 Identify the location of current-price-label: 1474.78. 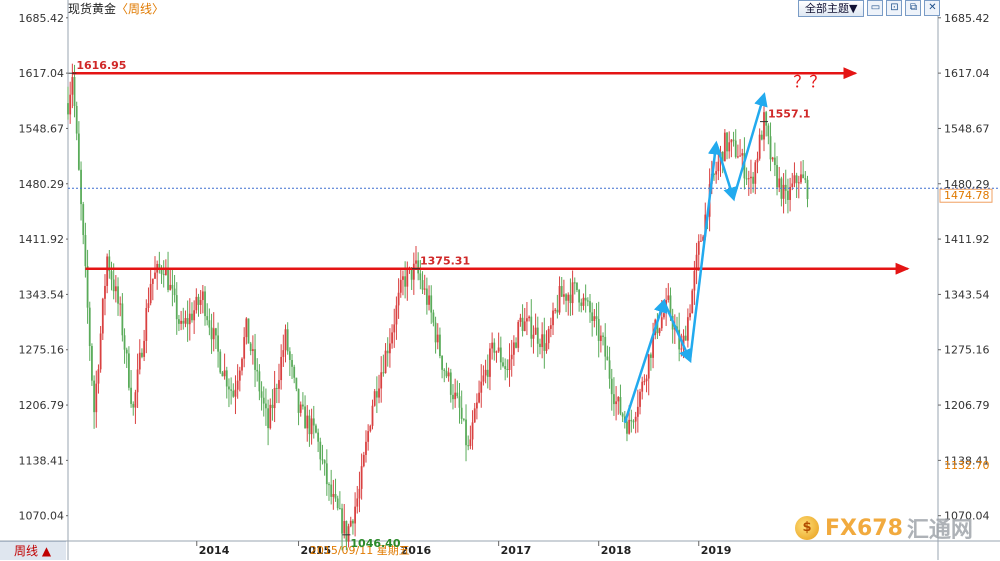
(967, 195).